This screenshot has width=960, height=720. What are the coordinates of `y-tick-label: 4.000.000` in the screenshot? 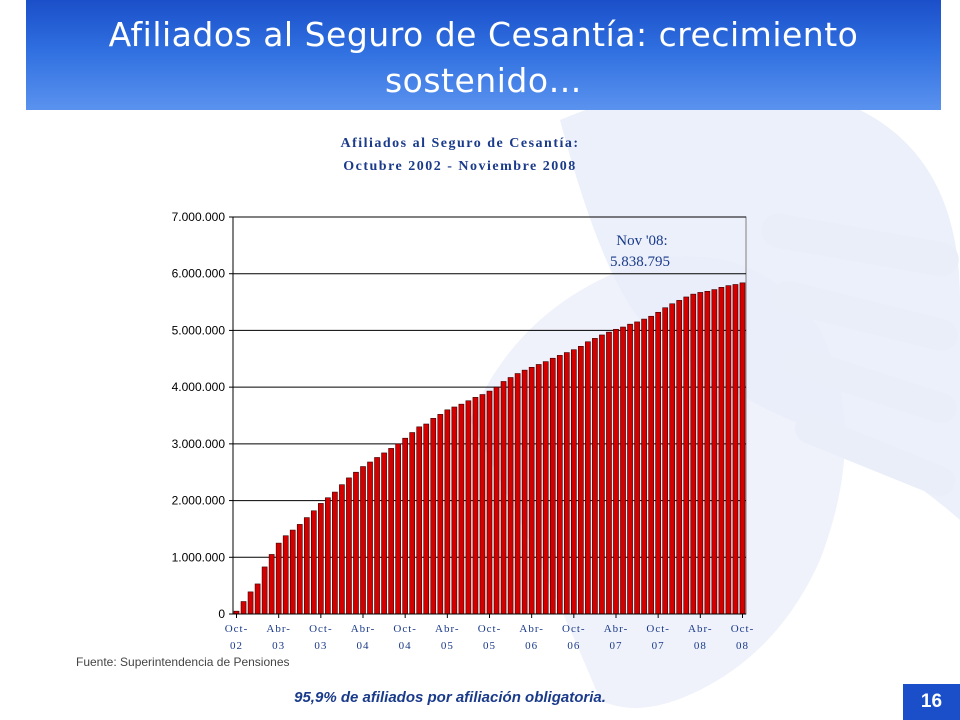 It's located at (199, 387).